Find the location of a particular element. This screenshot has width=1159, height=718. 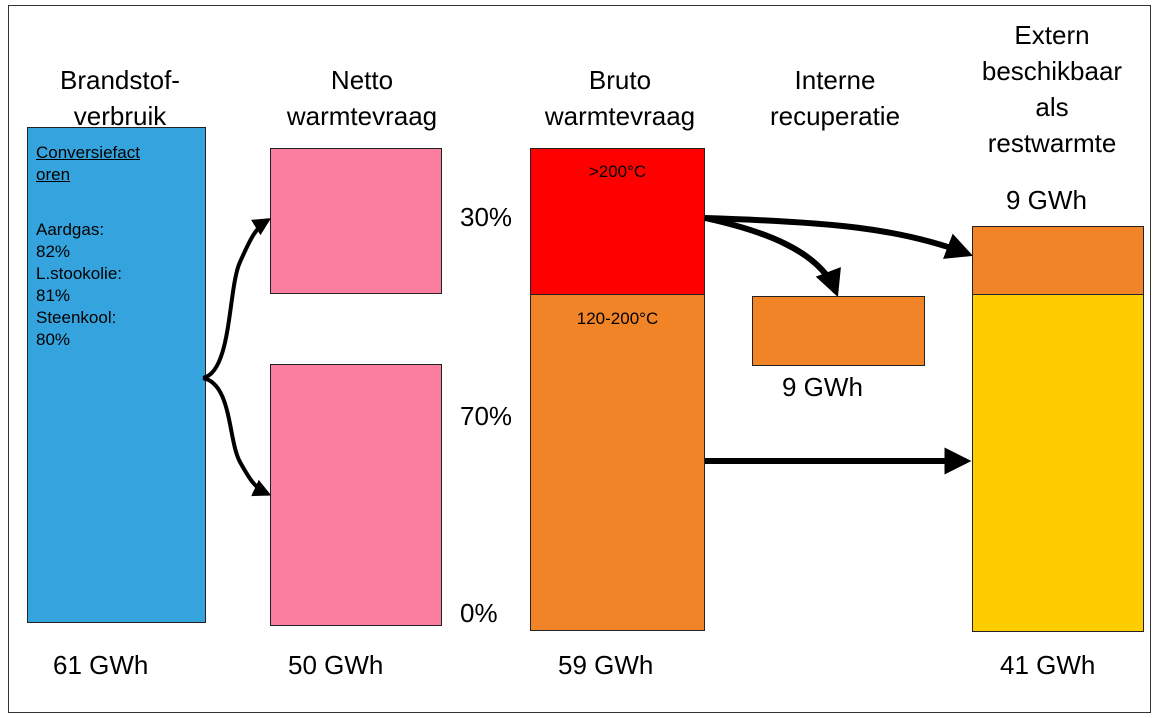

internal-total: 9 GWh is located at coordinates (822, 387).